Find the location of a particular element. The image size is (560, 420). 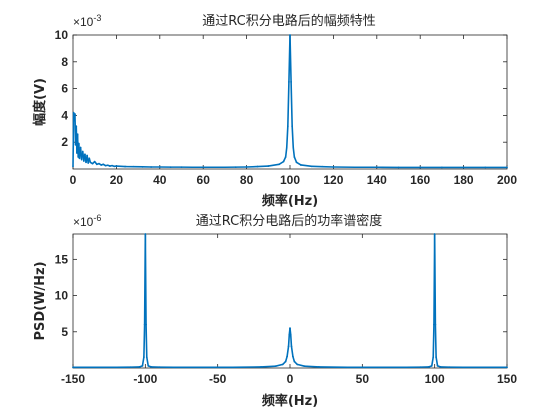

psd-y-tick-label-0: 5 is located at coordinates (64, 332).